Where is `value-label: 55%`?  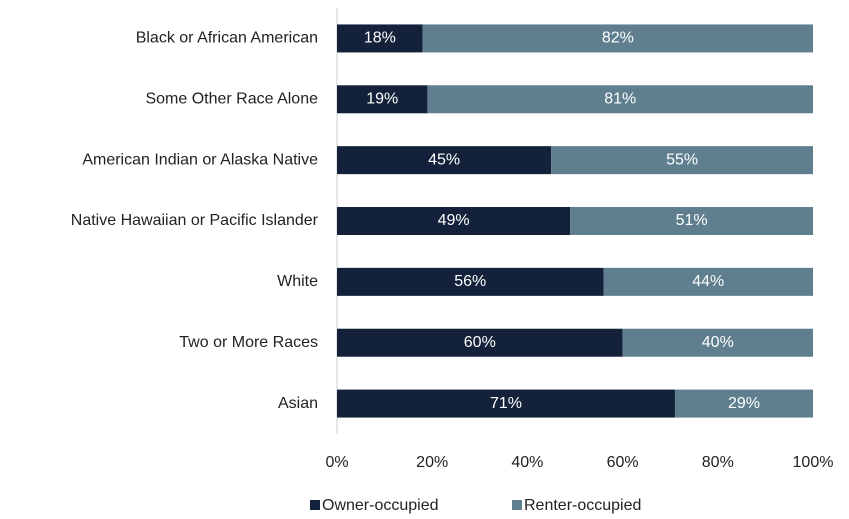 value-label: 55% is located at coordinates (682, 159).